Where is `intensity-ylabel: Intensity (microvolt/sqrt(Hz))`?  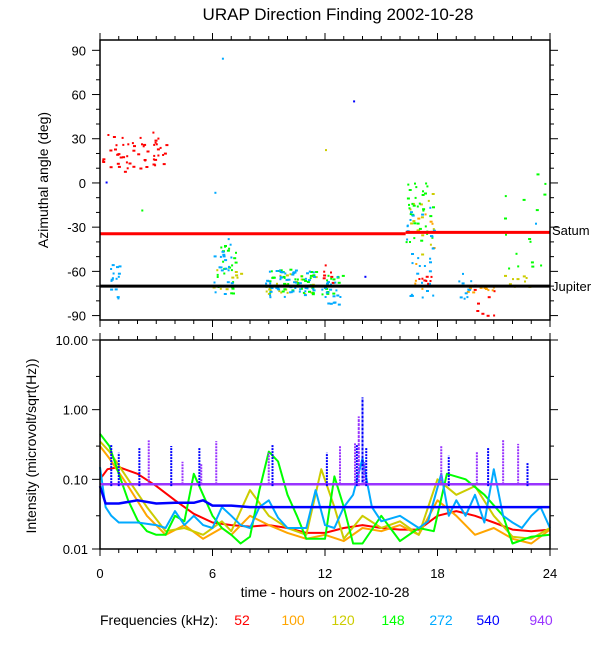 intensity-ylabel: Intensity (microvolt/sqrt(Hz)) is located at coordinates (31, 445).